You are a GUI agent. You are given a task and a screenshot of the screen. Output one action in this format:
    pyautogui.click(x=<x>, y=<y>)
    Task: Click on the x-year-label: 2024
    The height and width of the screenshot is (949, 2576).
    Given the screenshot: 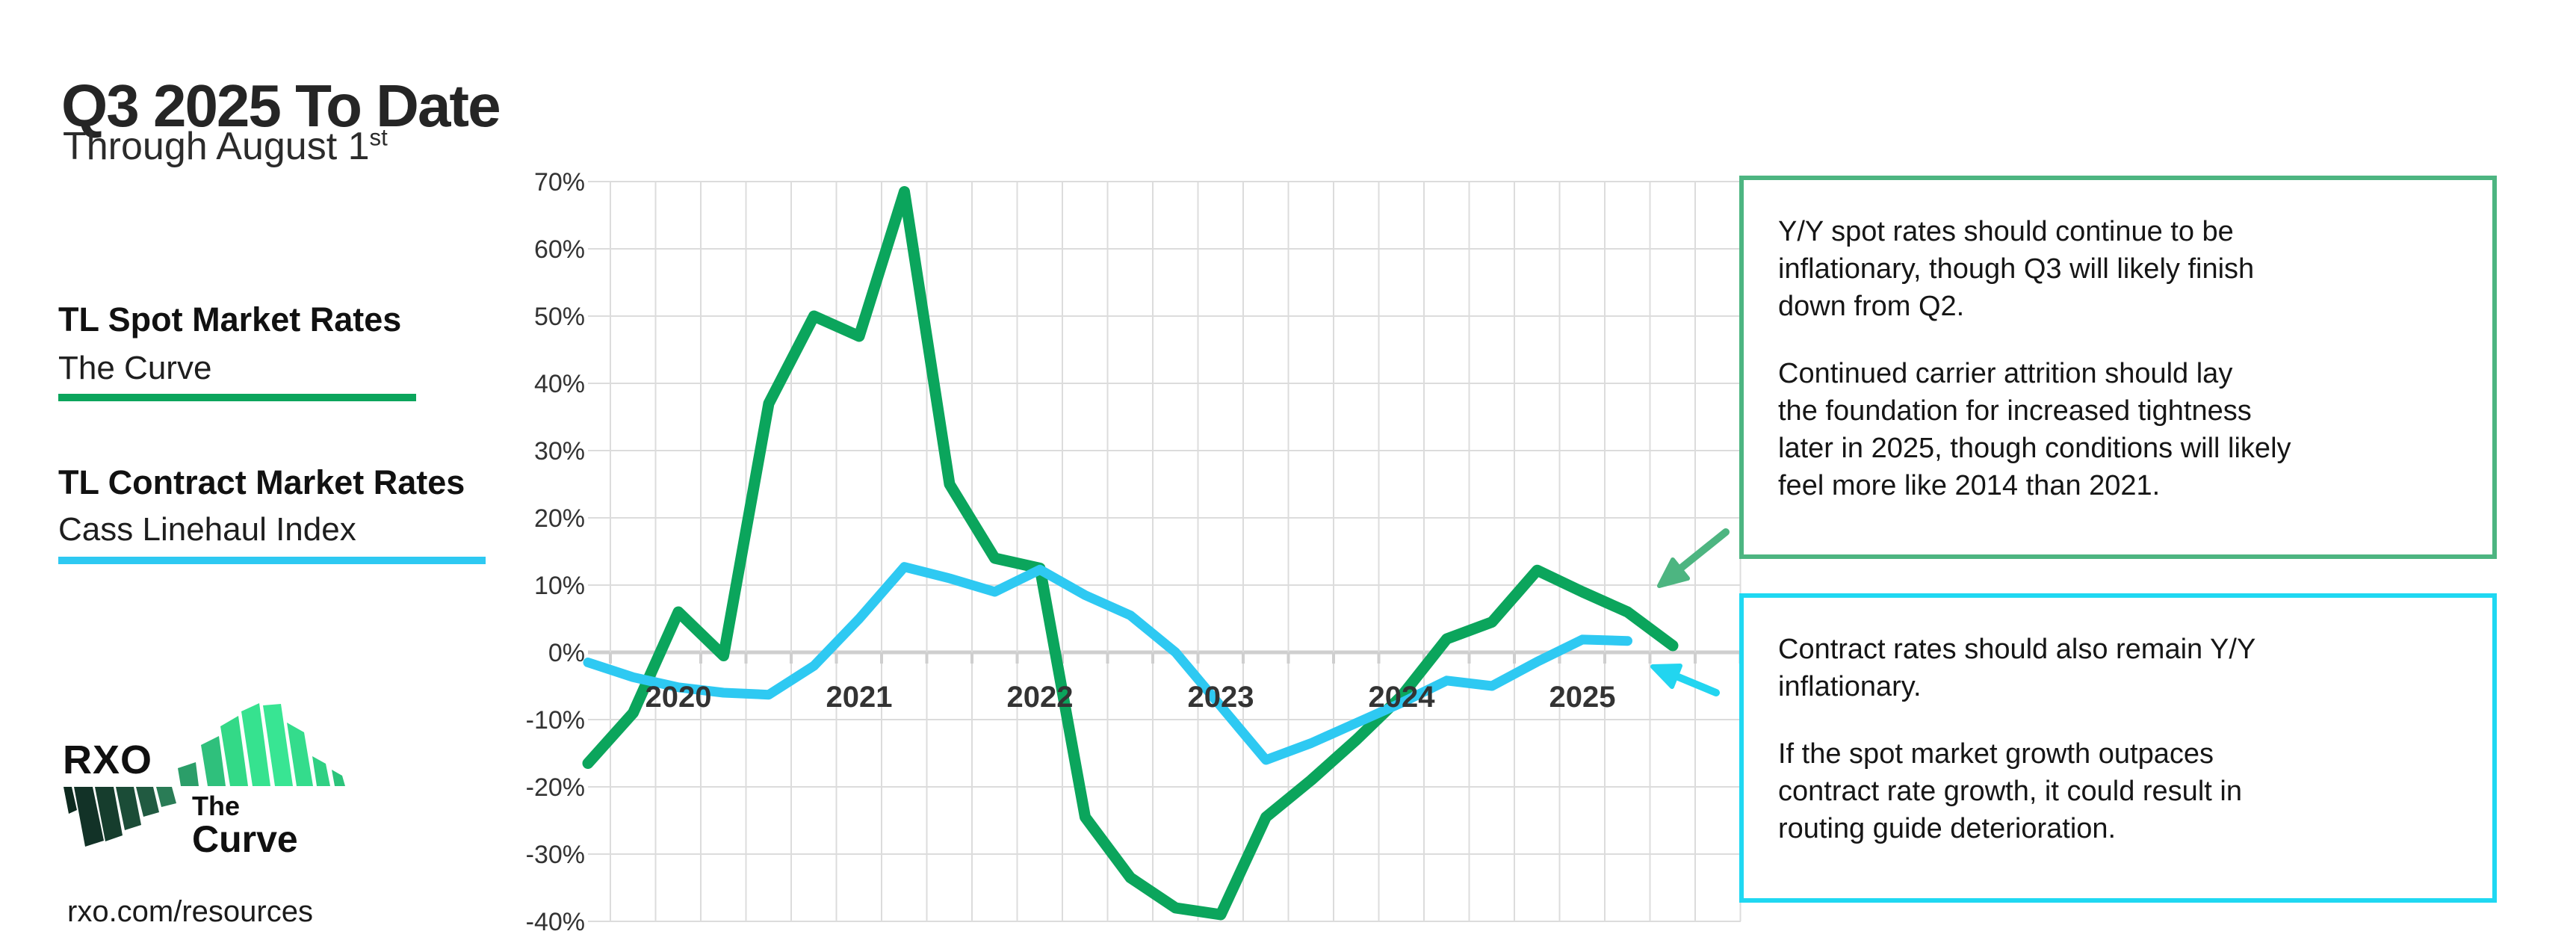 What is the action you would take?
    pyautogui.click(x=1402, y=698)
    